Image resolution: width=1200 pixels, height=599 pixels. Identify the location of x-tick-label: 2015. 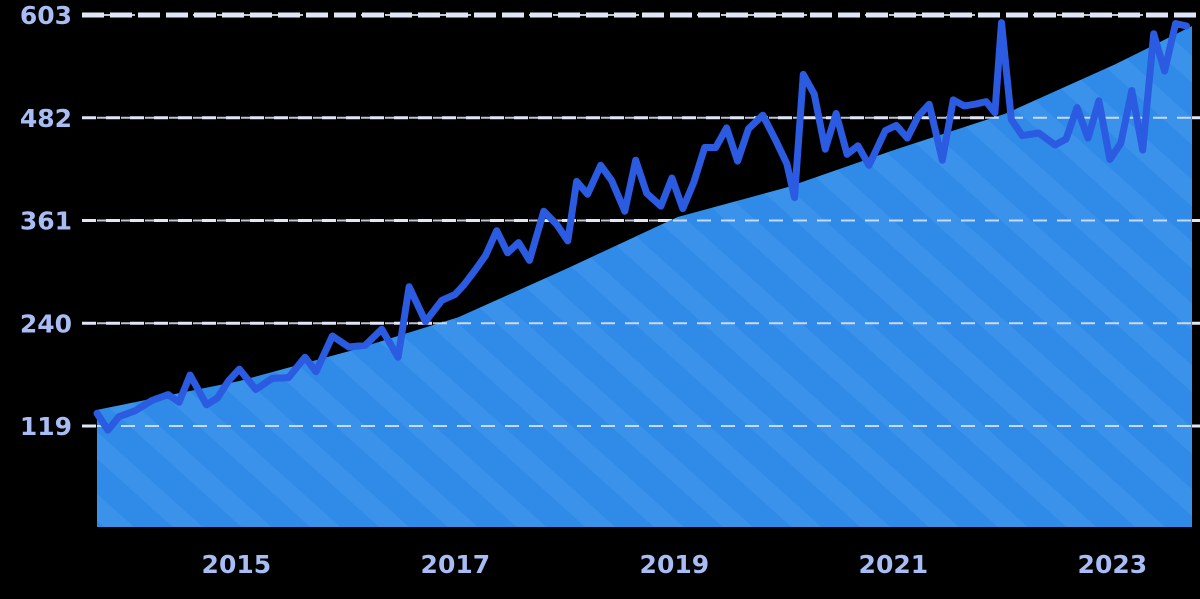
(237, 564).